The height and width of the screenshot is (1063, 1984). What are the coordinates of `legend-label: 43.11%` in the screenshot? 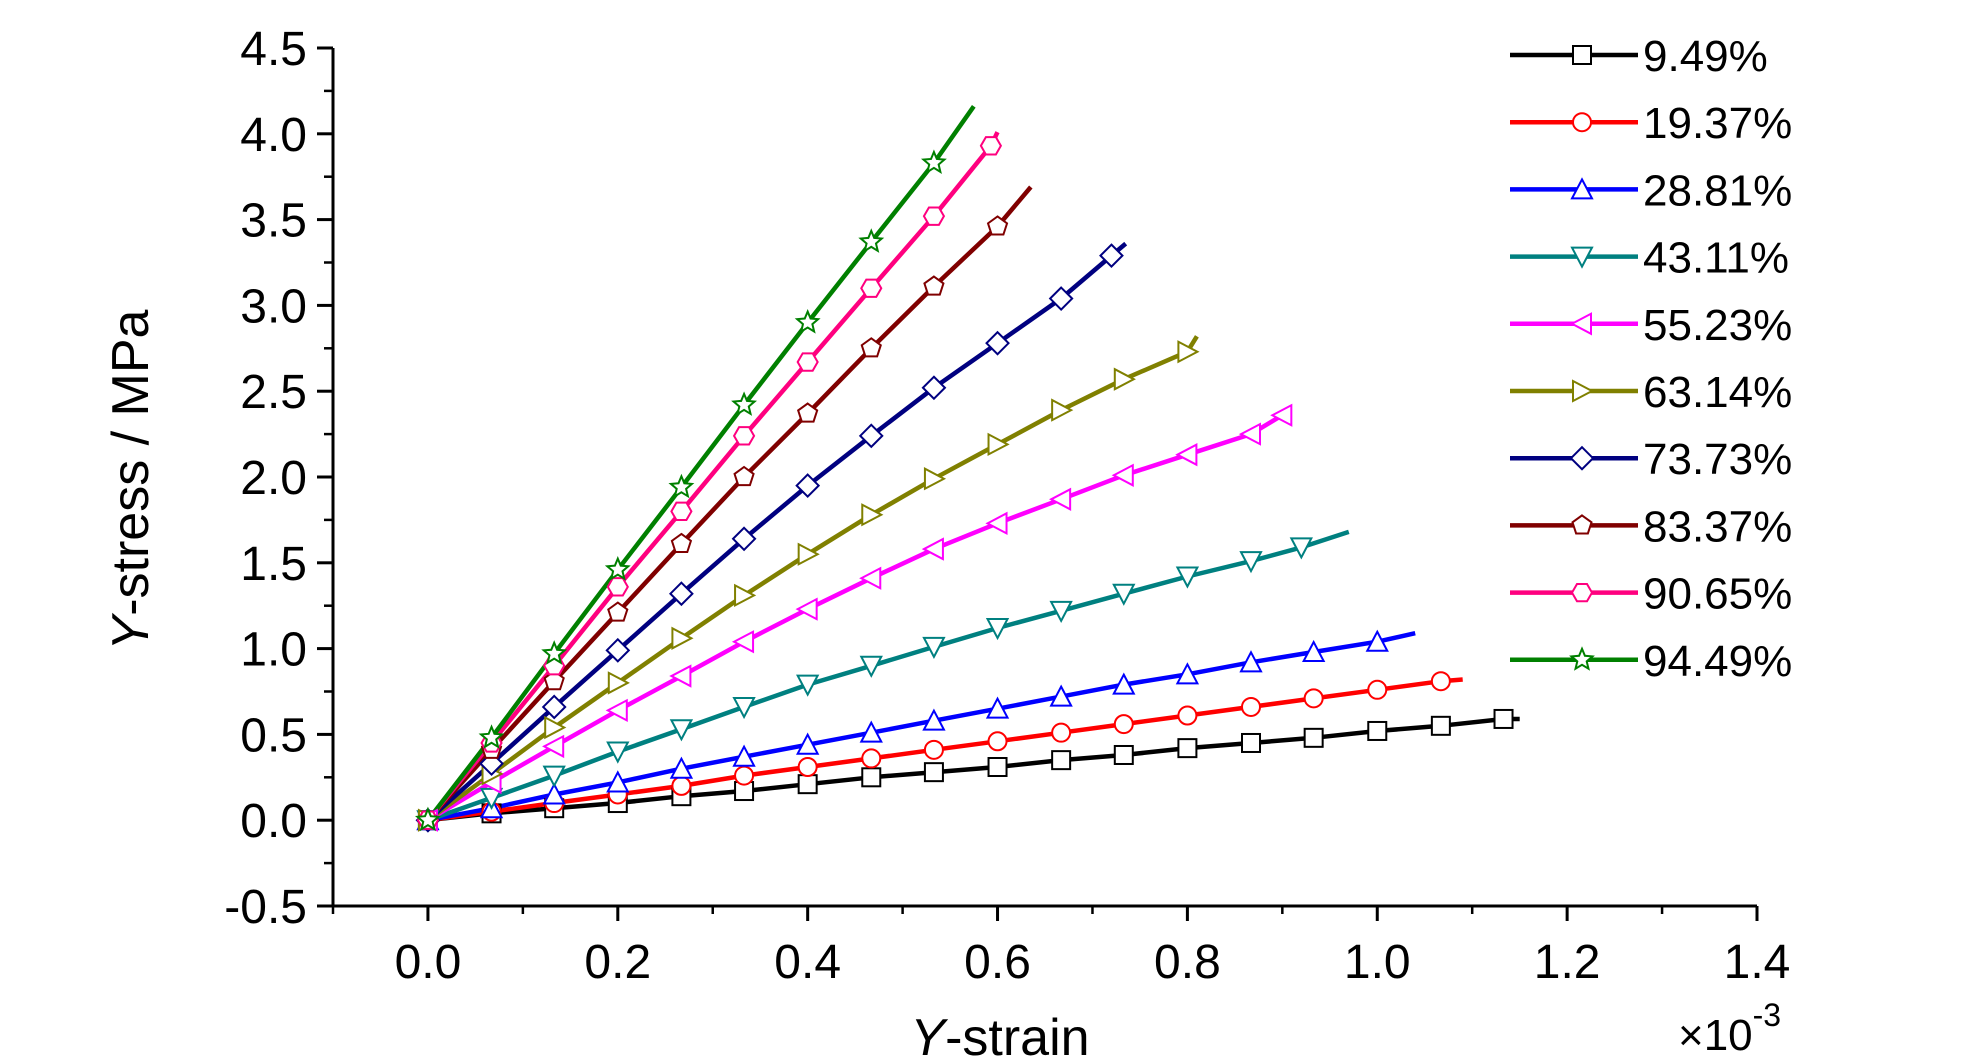 It's located at (1716, 258).